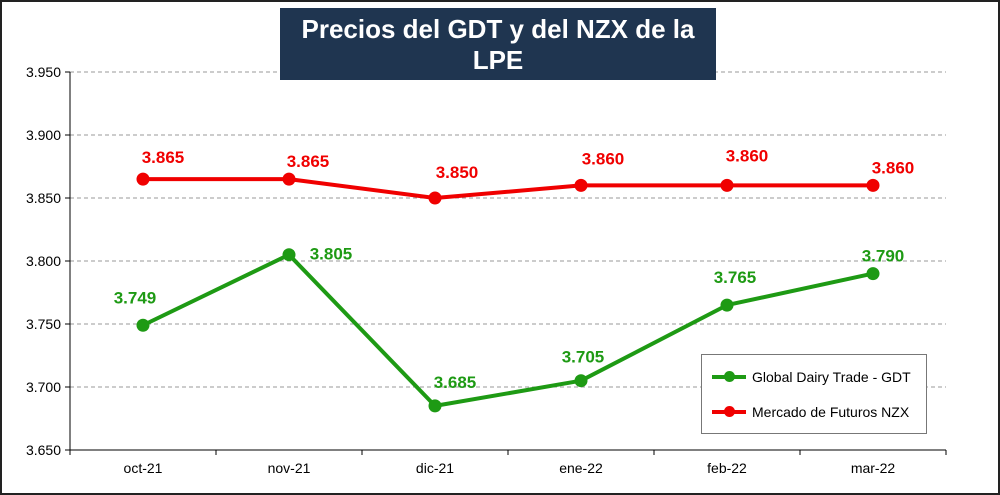 The width and height of the screenshot is (1000, 495). Describe the element at coordinates (331, 254) in the screenshot. I see `data-label-gdt: 3.805` at that location.